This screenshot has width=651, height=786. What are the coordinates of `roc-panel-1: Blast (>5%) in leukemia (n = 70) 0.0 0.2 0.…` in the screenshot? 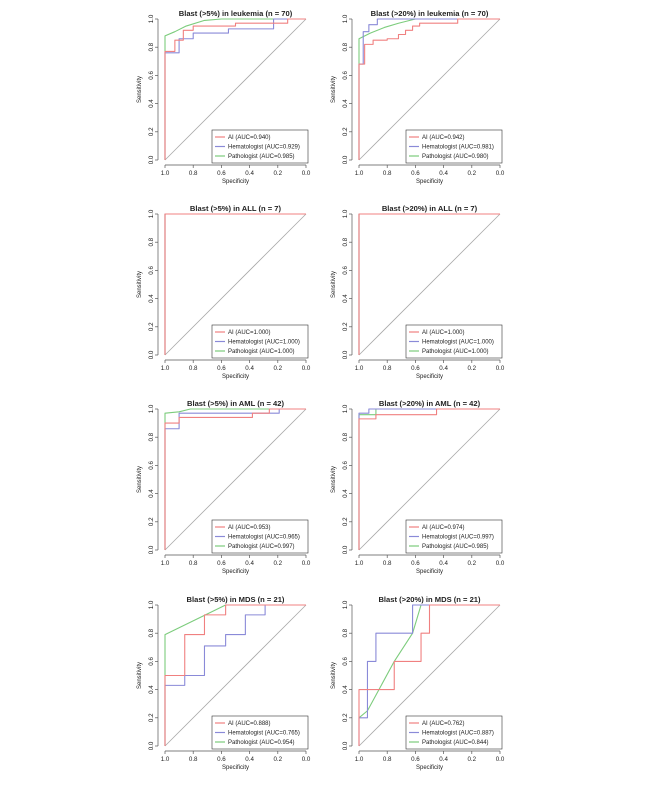 It's located at (224, 97).